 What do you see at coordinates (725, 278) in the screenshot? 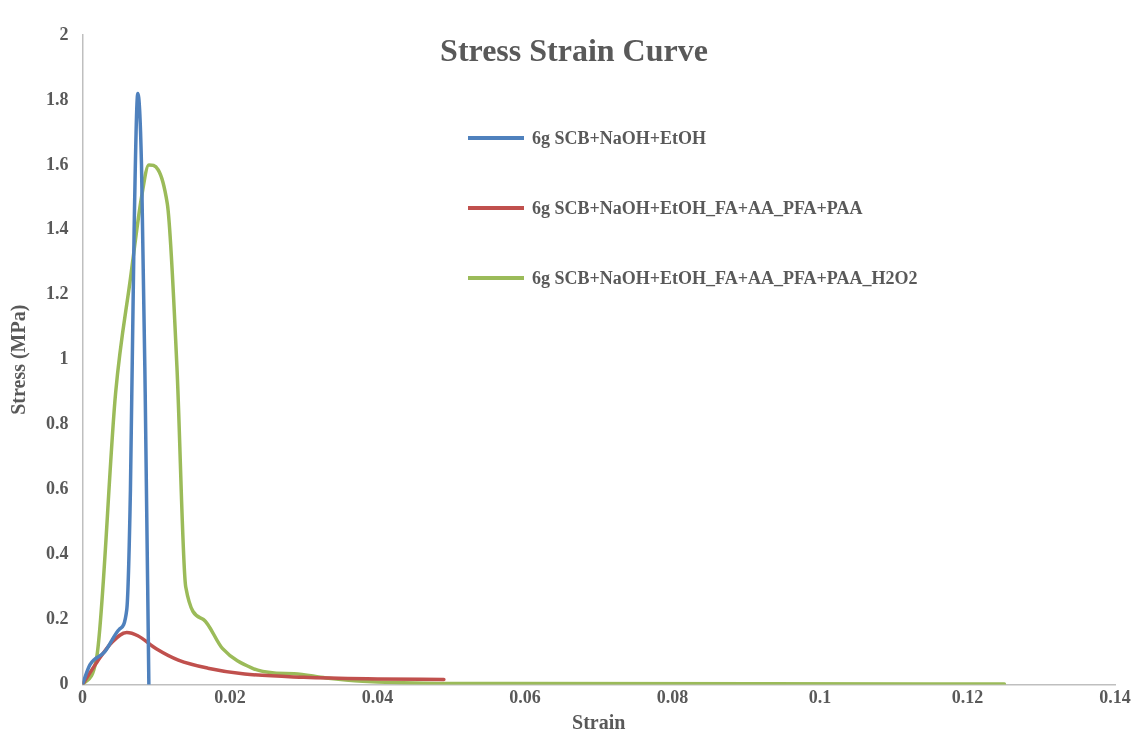
I see `legend-label: 6g SCB+NaOH+EtOH_FA+AA_PFA+PAA_H2O2` at bounding box center [725, 278].